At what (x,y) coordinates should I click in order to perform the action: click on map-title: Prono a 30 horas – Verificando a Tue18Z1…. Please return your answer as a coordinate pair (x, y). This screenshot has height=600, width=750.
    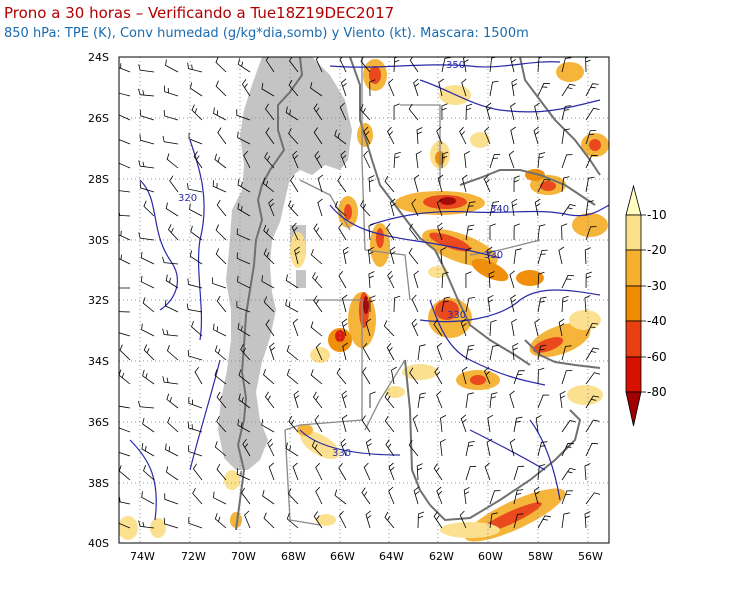
    Looking at the image, I should click on (199, 13).